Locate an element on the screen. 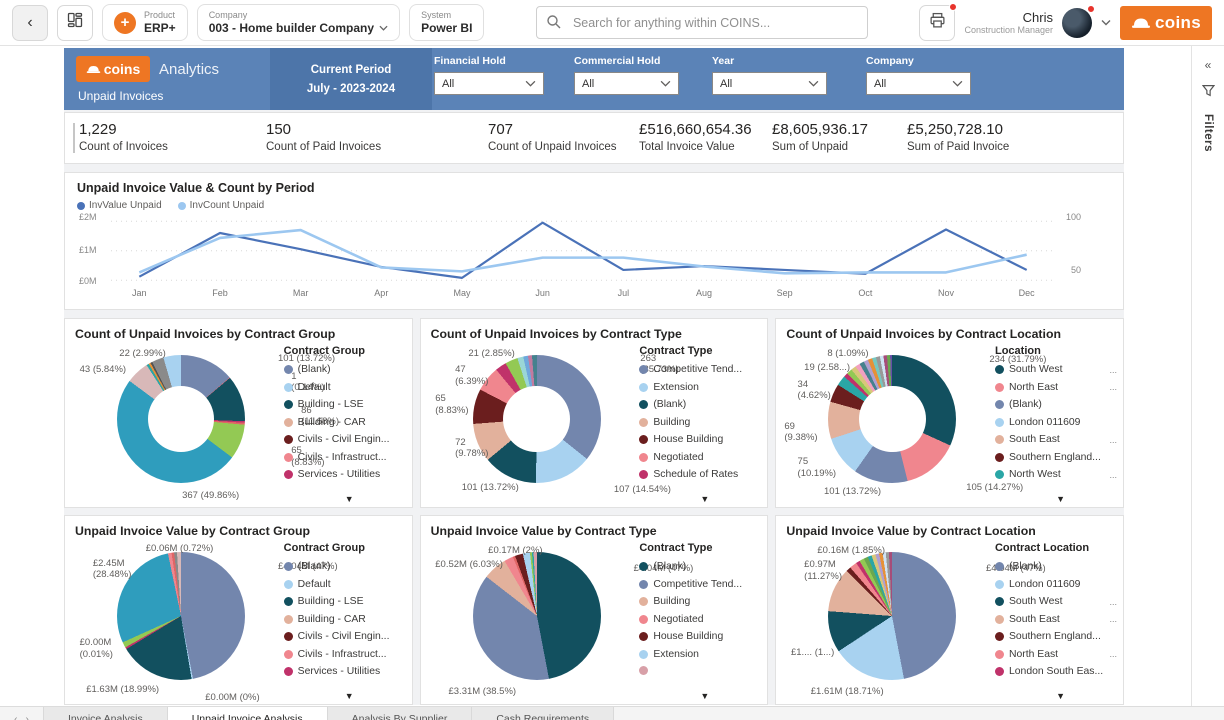 This screenshot has width=1224, height=720. legend-label: House Building is located at coordinates (688, 439).